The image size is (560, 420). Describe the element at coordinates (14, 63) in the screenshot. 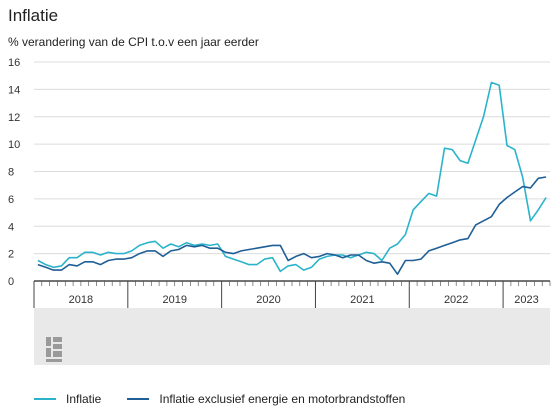

I see `y-tick-label-16: 16` at that location.